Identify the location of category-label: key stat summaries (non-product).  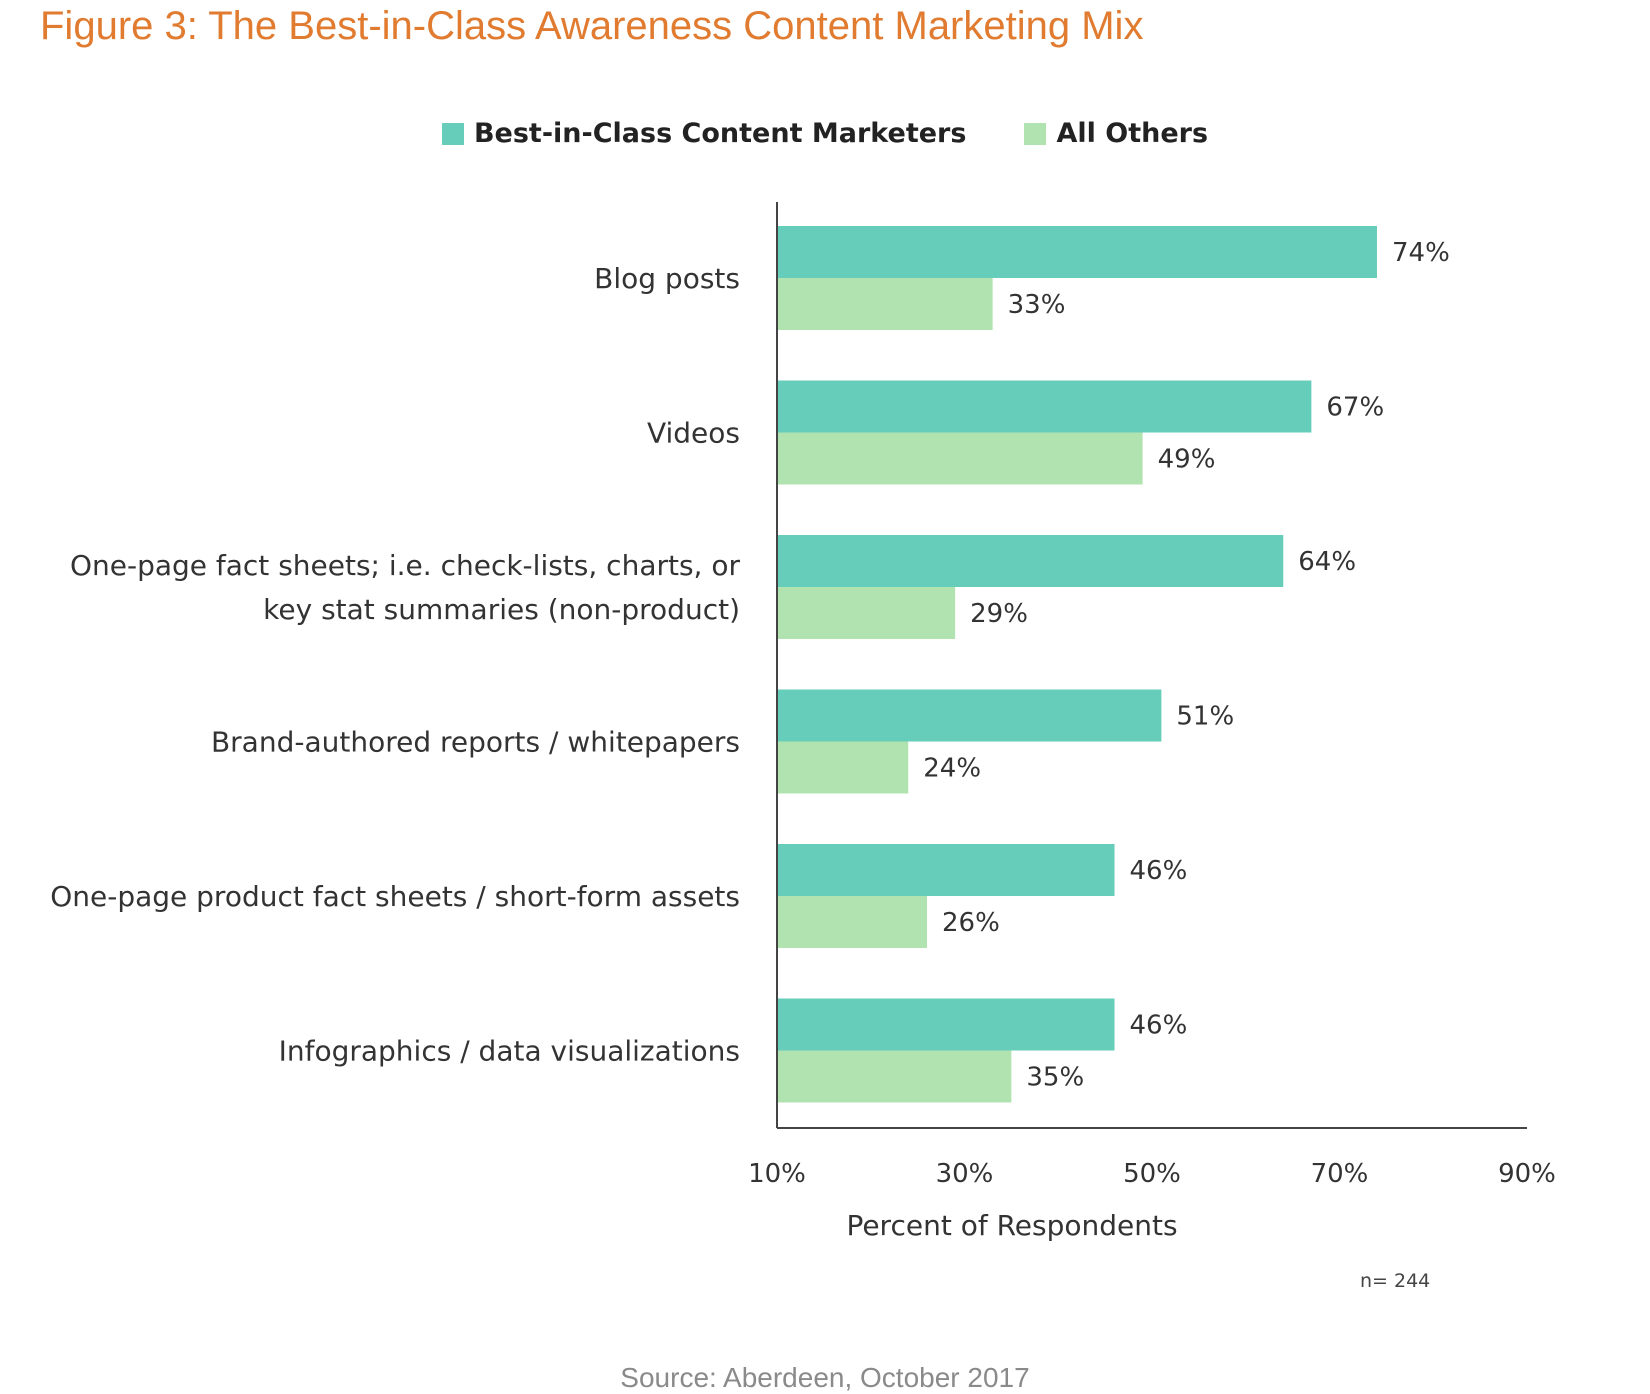
(501, 609).